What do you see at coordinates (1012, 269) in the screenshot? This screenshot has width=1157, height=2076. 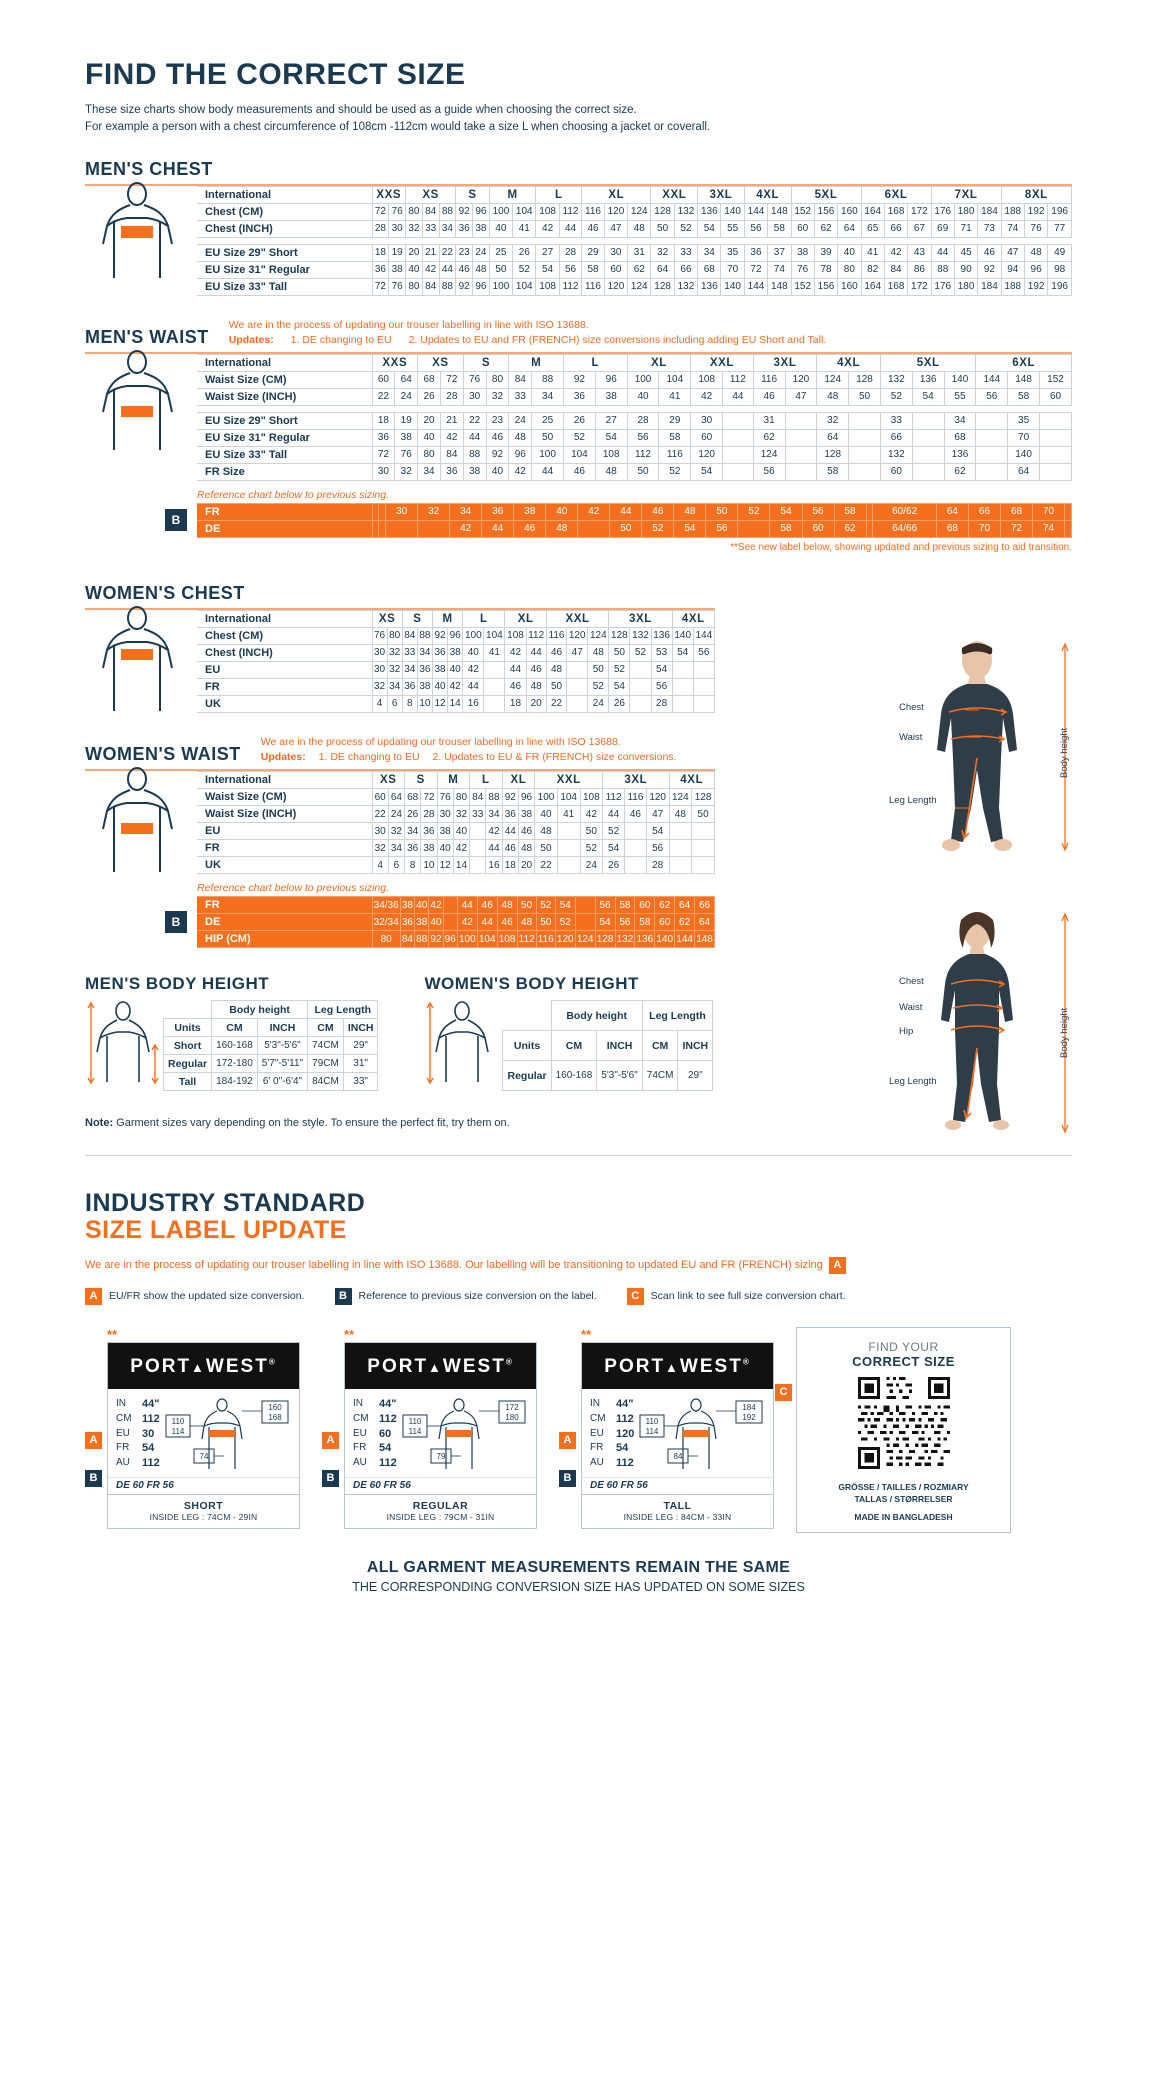 I see `table-cell: 94` at bounding box center [1012, 269].